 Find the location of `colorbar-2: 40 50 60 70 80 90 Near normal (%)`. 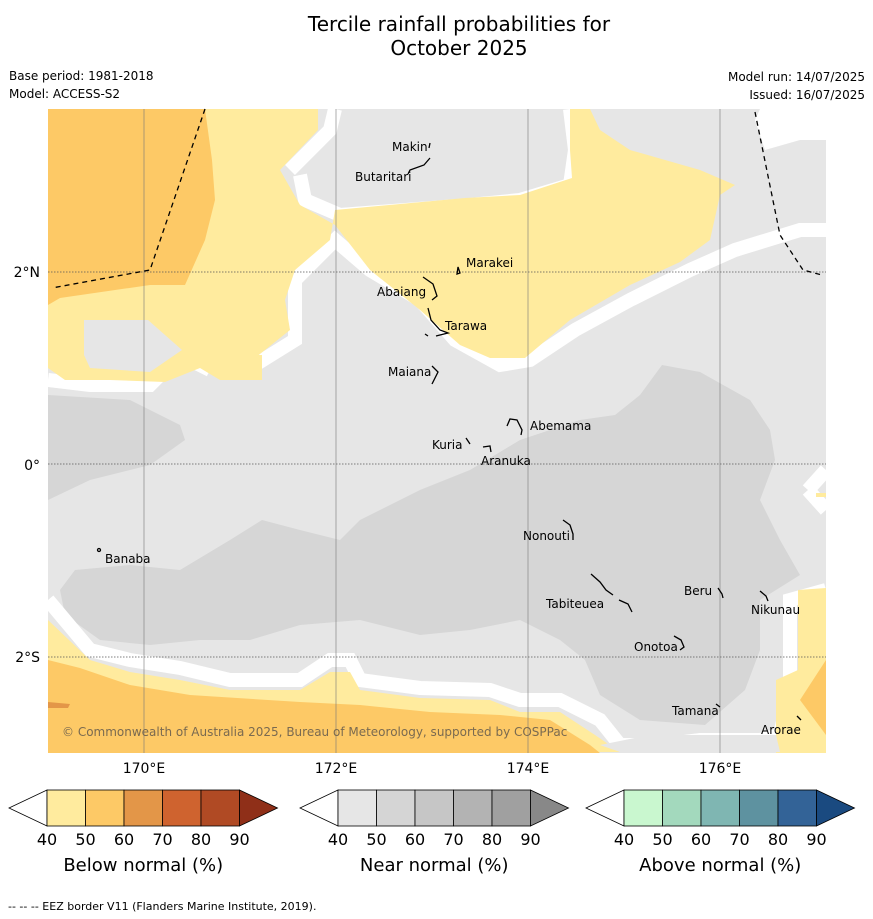

colorbar-2: 40 50 60 70 80 90 Near normal (%) is located at coordinates (434, 832).